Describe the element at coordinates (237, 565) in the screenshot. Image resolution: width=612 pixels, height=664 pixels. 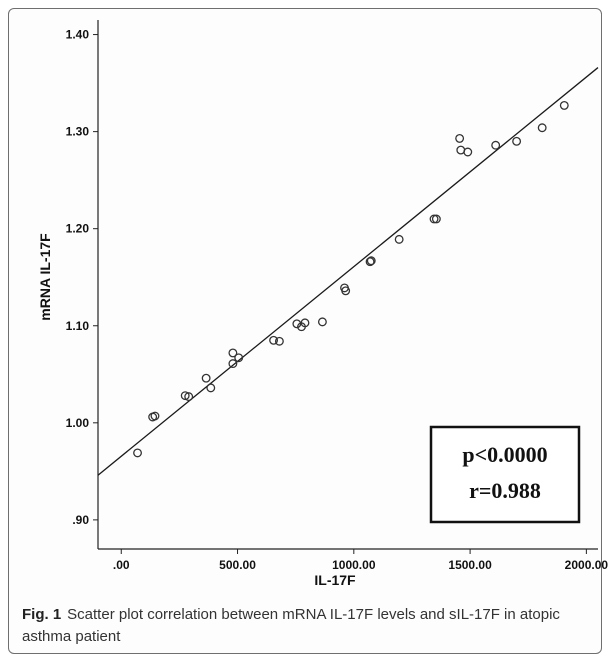
I see `x-tick-label: 500.00` at that location.